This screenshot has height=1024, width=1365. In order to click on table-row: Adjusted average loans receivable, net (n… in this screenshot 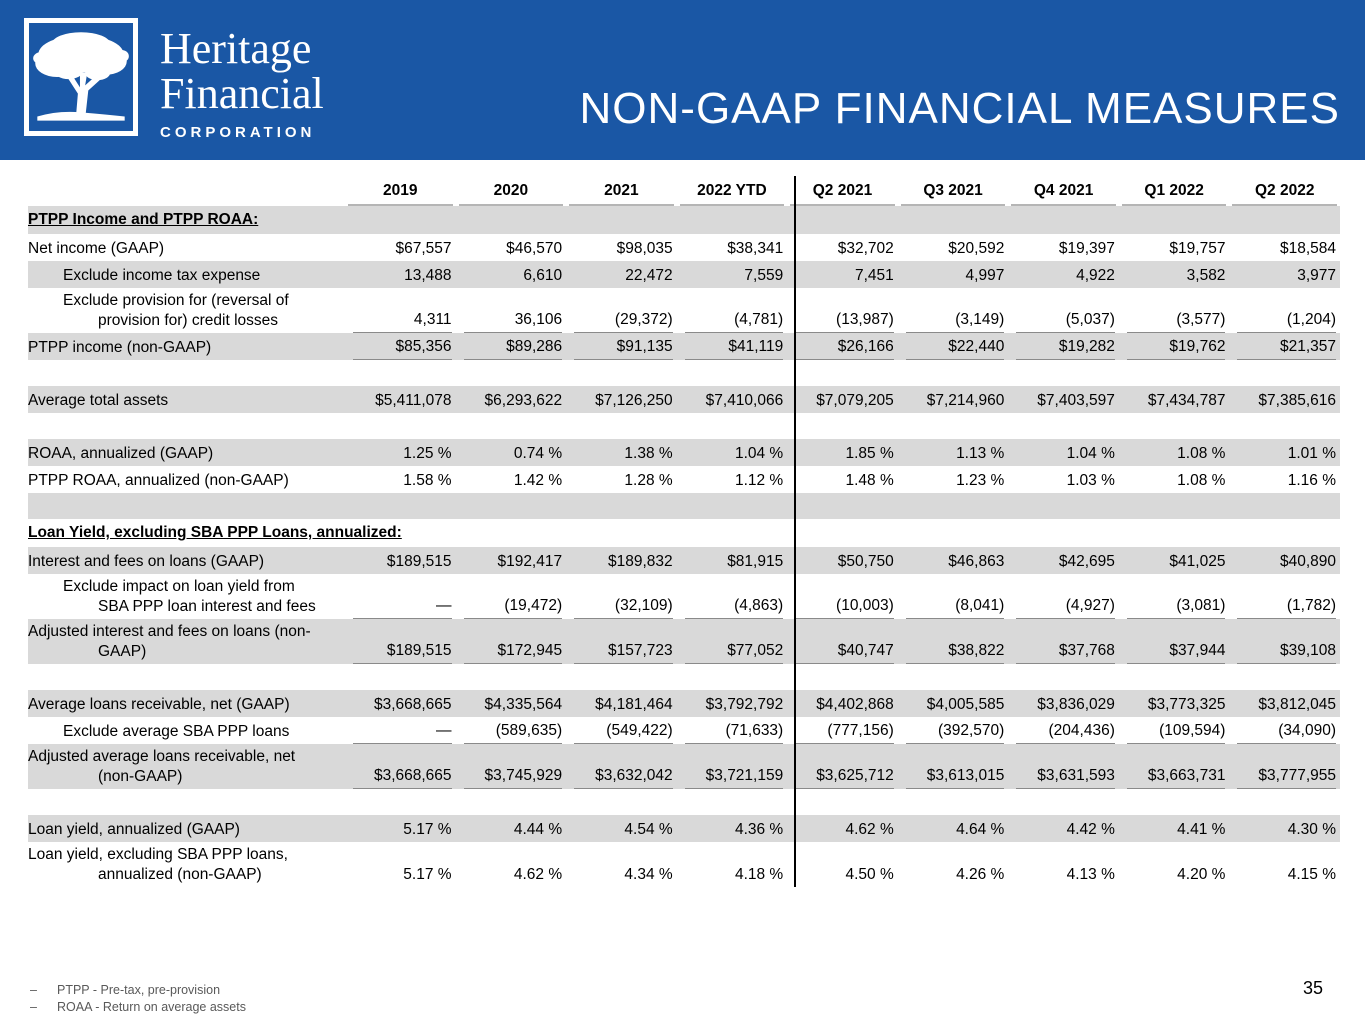, I will do `click(684, 766)`.